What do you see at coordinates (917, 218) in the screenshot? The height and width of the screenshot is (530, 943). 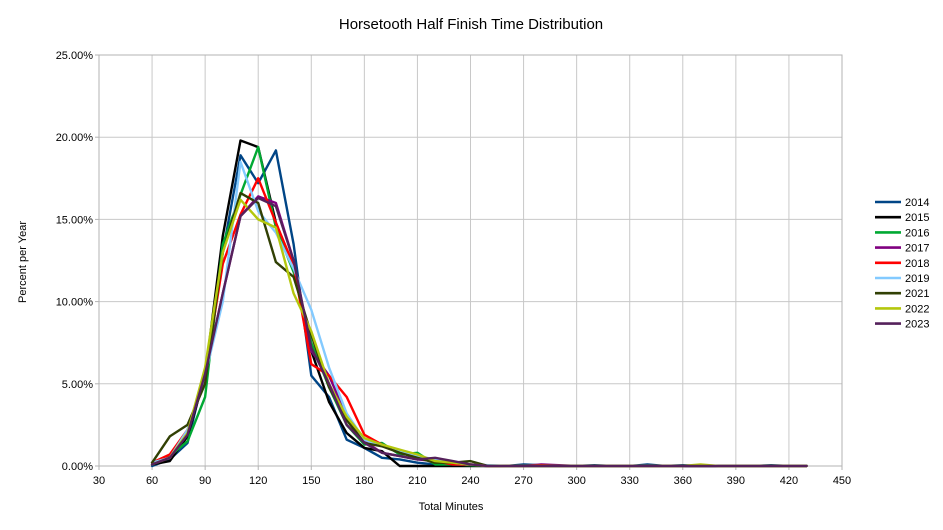 I see `legend-entry-2015: 2015` at bounding box center [917, 218].